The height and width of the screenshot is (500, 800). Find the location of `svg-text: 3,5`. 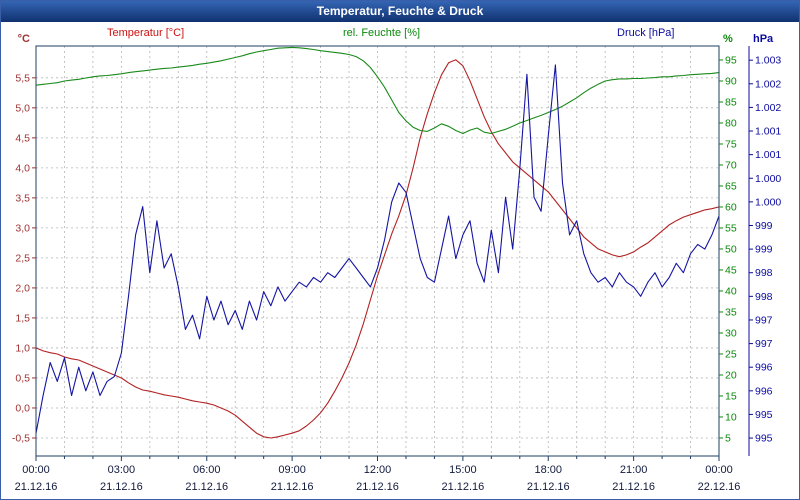

svg-text: 3,5 is located at coordinates (22, 198).